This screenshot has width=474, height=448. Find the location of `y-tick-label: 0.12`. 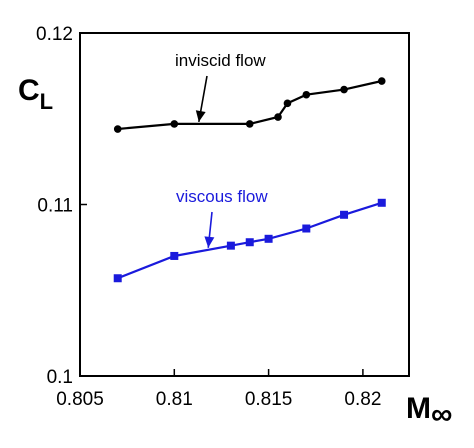

y-tick-label: 0.12 is located at coordinates (54, 34).